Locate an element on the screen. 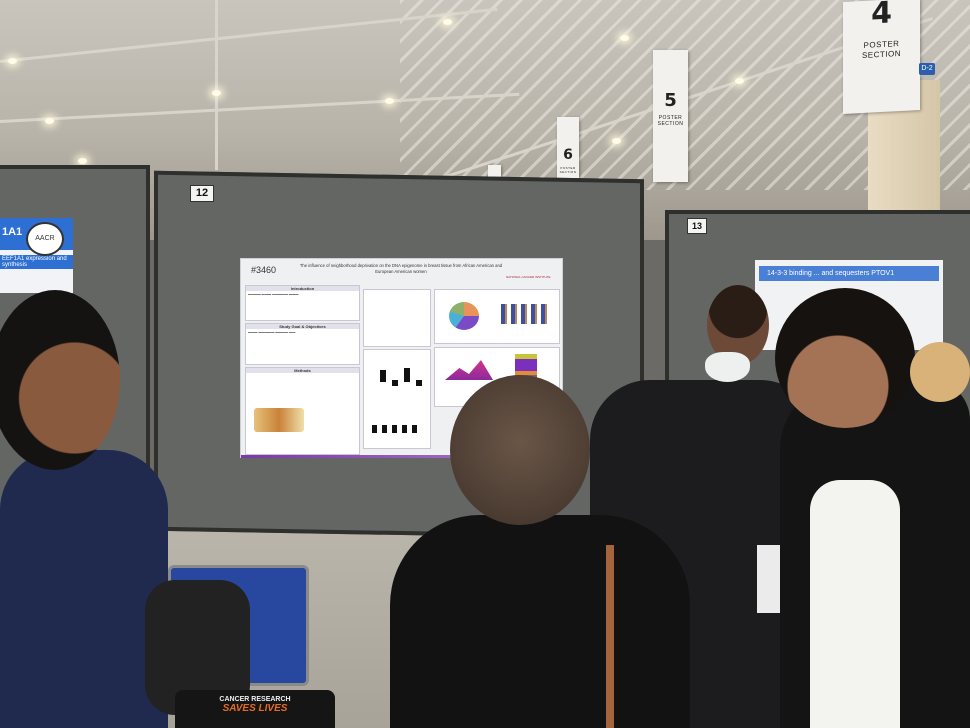 The height and width of the screenshot is (728, 970). table-section is located at coordinates (397, 318).